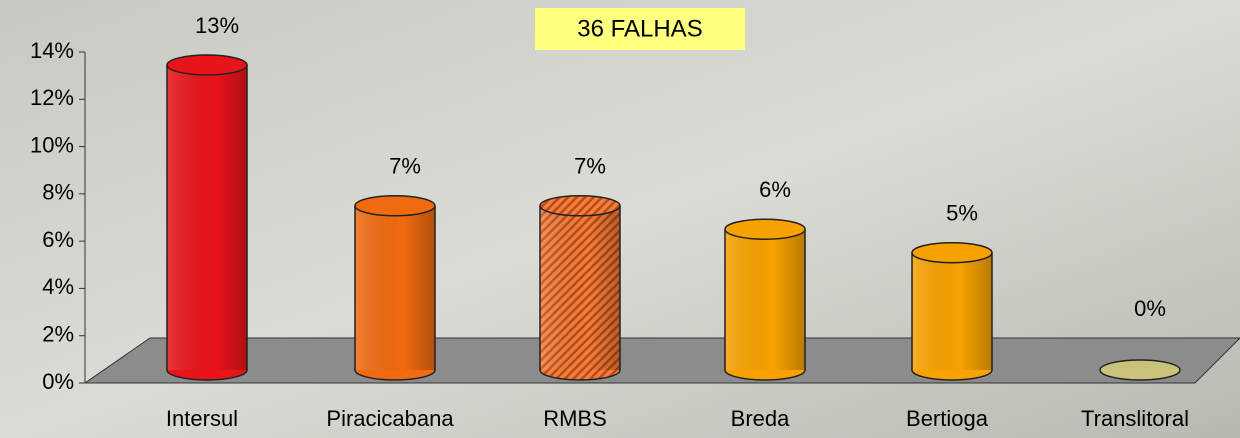 Image resolution: width=1240 pixels, height=438 pixels. What do you see at coordinates (947, 418) in the screenshot?
I see `x-tick-label: Bertioga` at bounding box center [947, 418].